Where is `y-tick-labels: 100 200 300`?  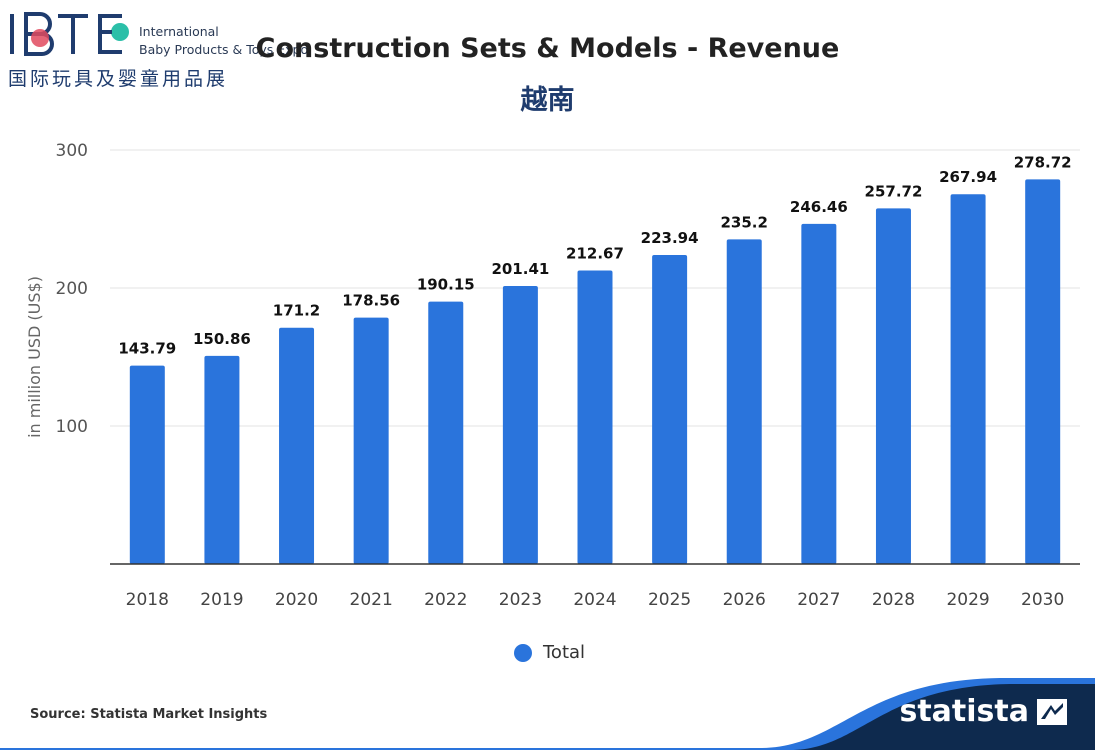 y-tick-labels: 100 200 300 is located at coordinates (72, 289).